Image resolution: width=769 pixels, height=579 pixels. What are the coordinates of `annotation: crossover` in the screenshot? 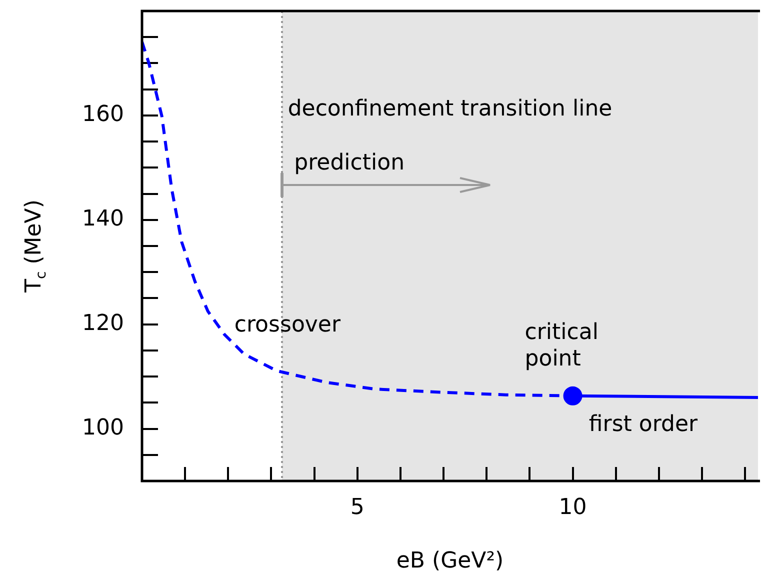 It's located at (288, 325).